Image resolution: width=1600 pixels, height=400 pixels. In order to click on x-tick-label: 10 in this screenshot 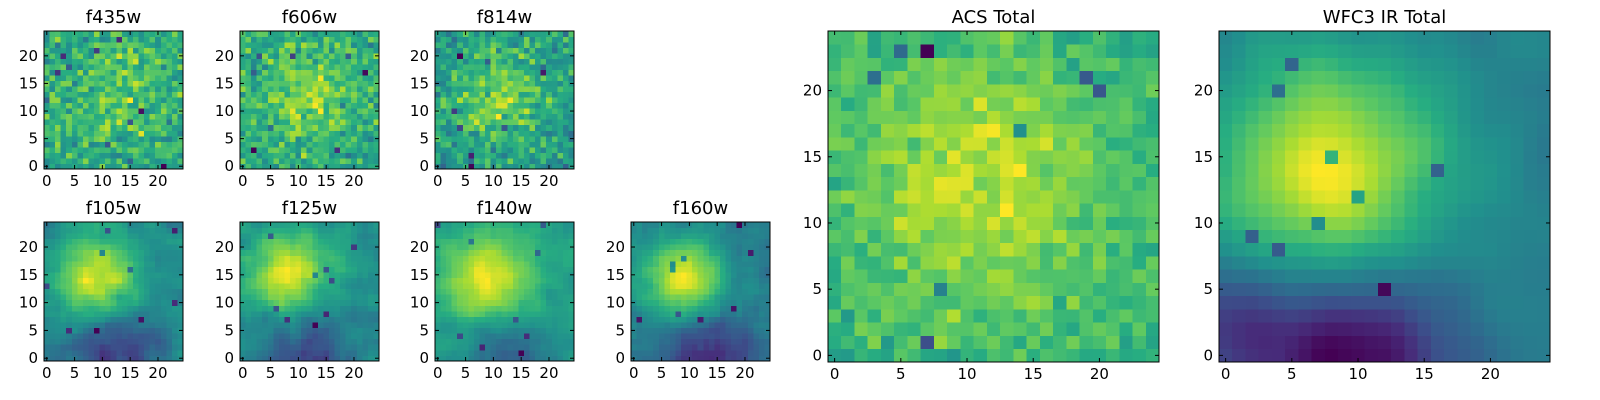, I will do `click(493, 181)`.